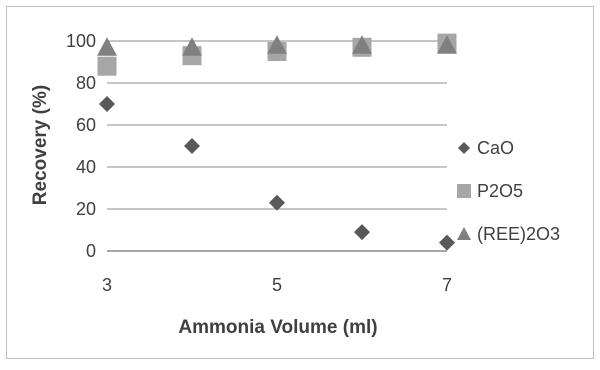 Image resolution: width=600 pixels, height=370 pixels. What do you see at coordinates (500, 191) in the screenshot?
I see `legend-label-p2o5: P2O5` at bounding box center [500, 191].